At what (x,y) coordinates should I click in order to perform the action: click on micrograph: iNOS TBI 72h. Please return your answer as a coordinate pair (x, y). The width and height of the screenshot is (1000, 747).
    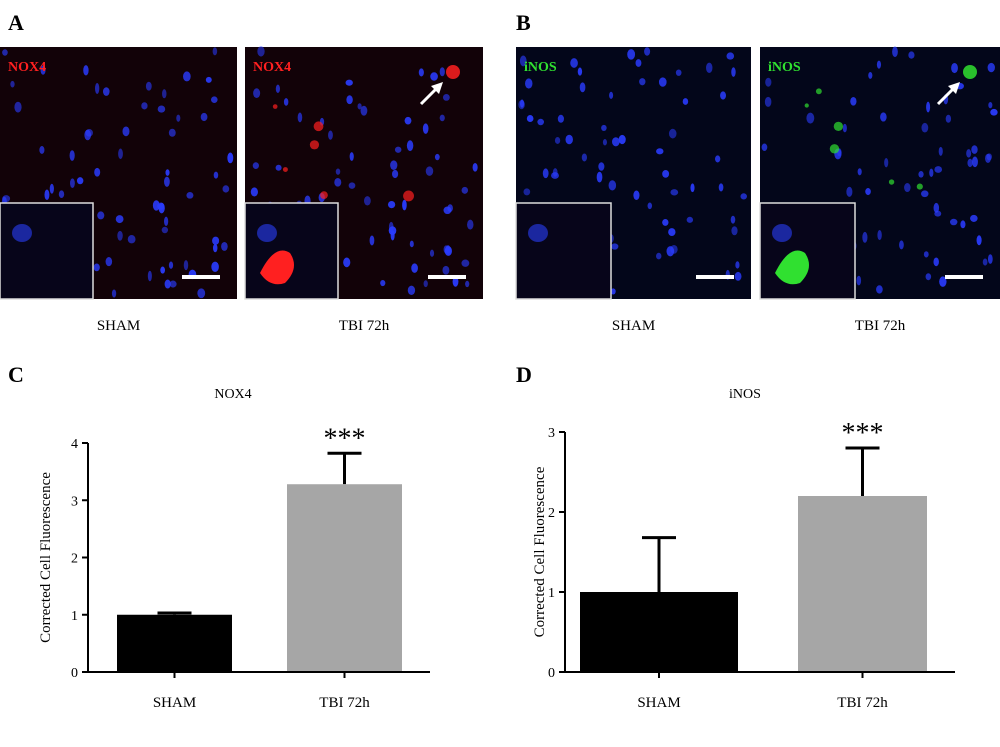
    Looking at the image, I should click on (879, 190).